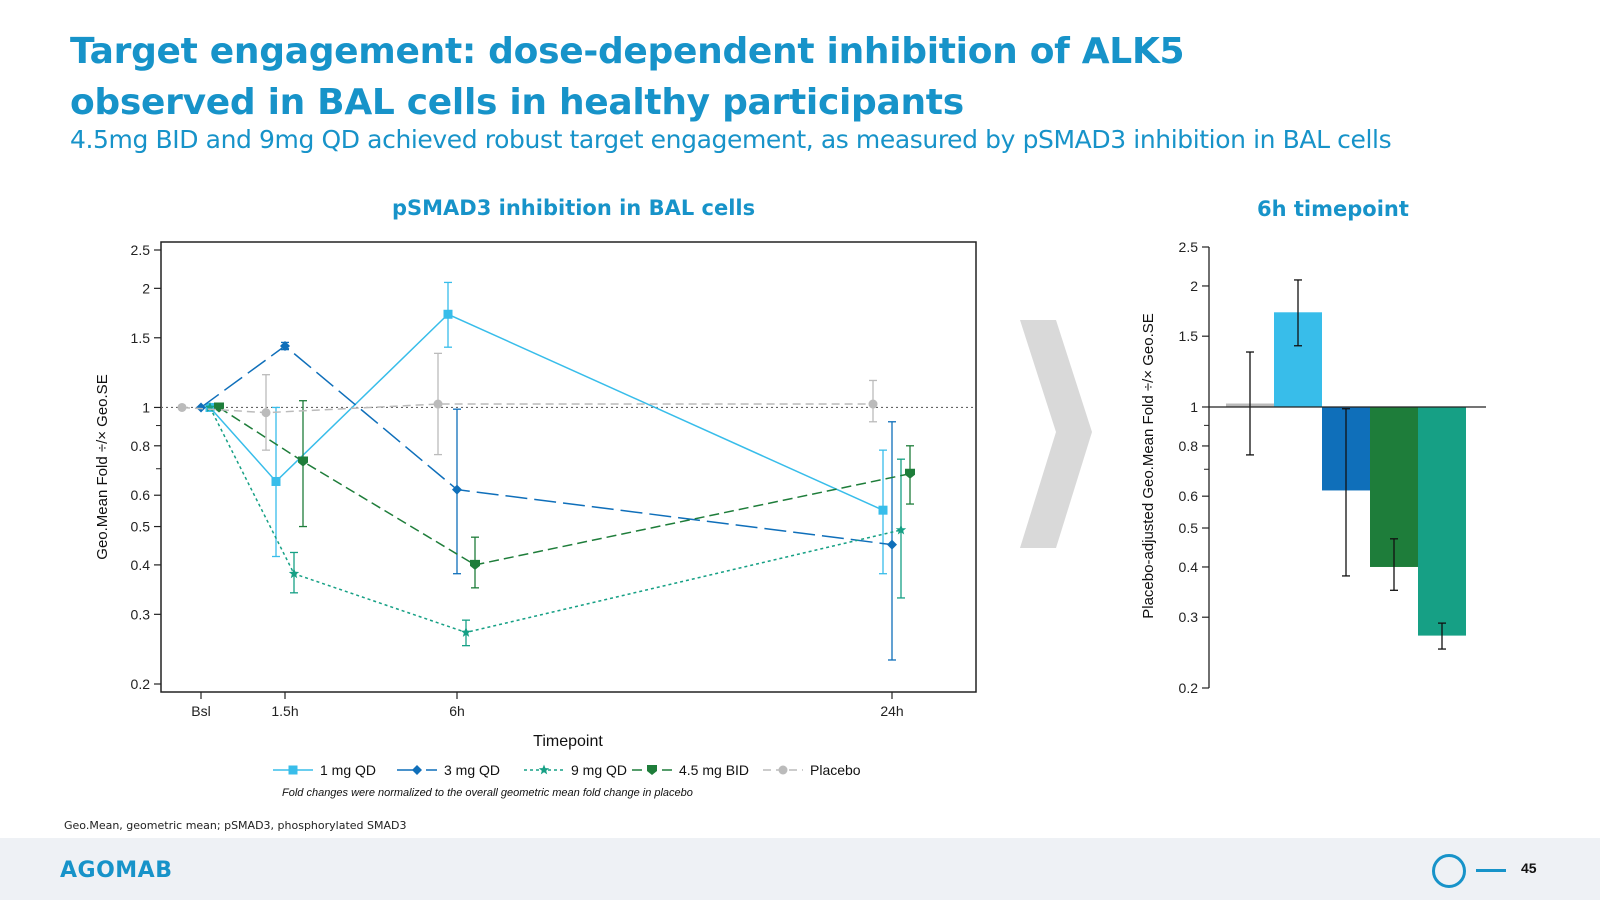 This screenshot has height=900, width=1600. I want to click on bar-y-tick-label: 0.3, so click(1189, 617).